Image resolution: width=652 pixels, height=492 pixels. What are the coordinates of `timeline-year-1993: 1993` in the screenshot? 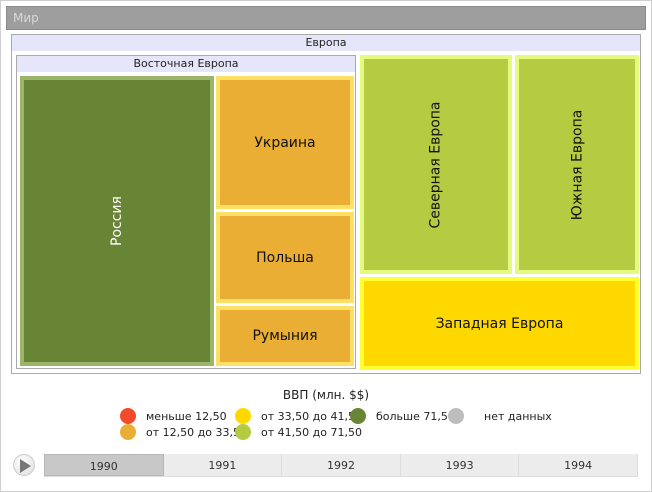 It's located at (460, 465).